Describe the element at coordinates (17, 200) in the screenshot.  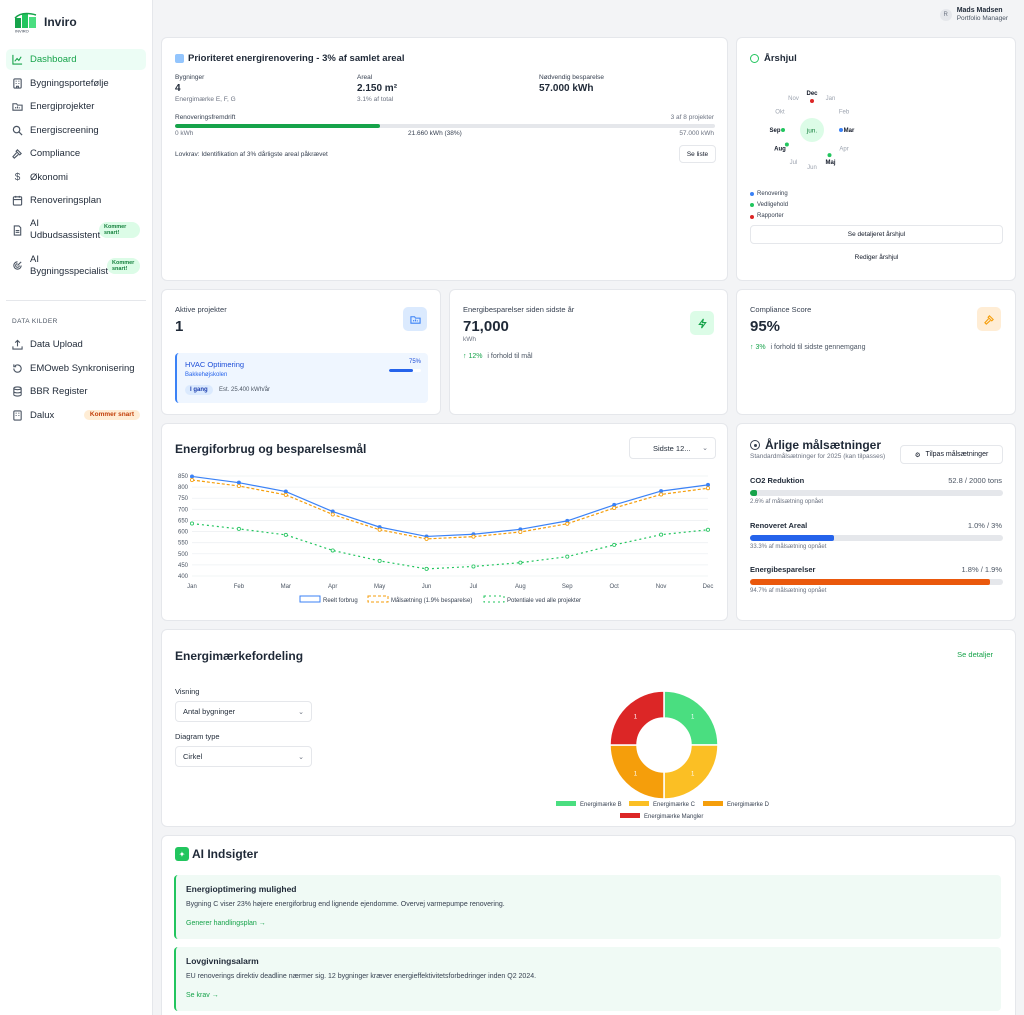
I see `calendar-icon` at that location.